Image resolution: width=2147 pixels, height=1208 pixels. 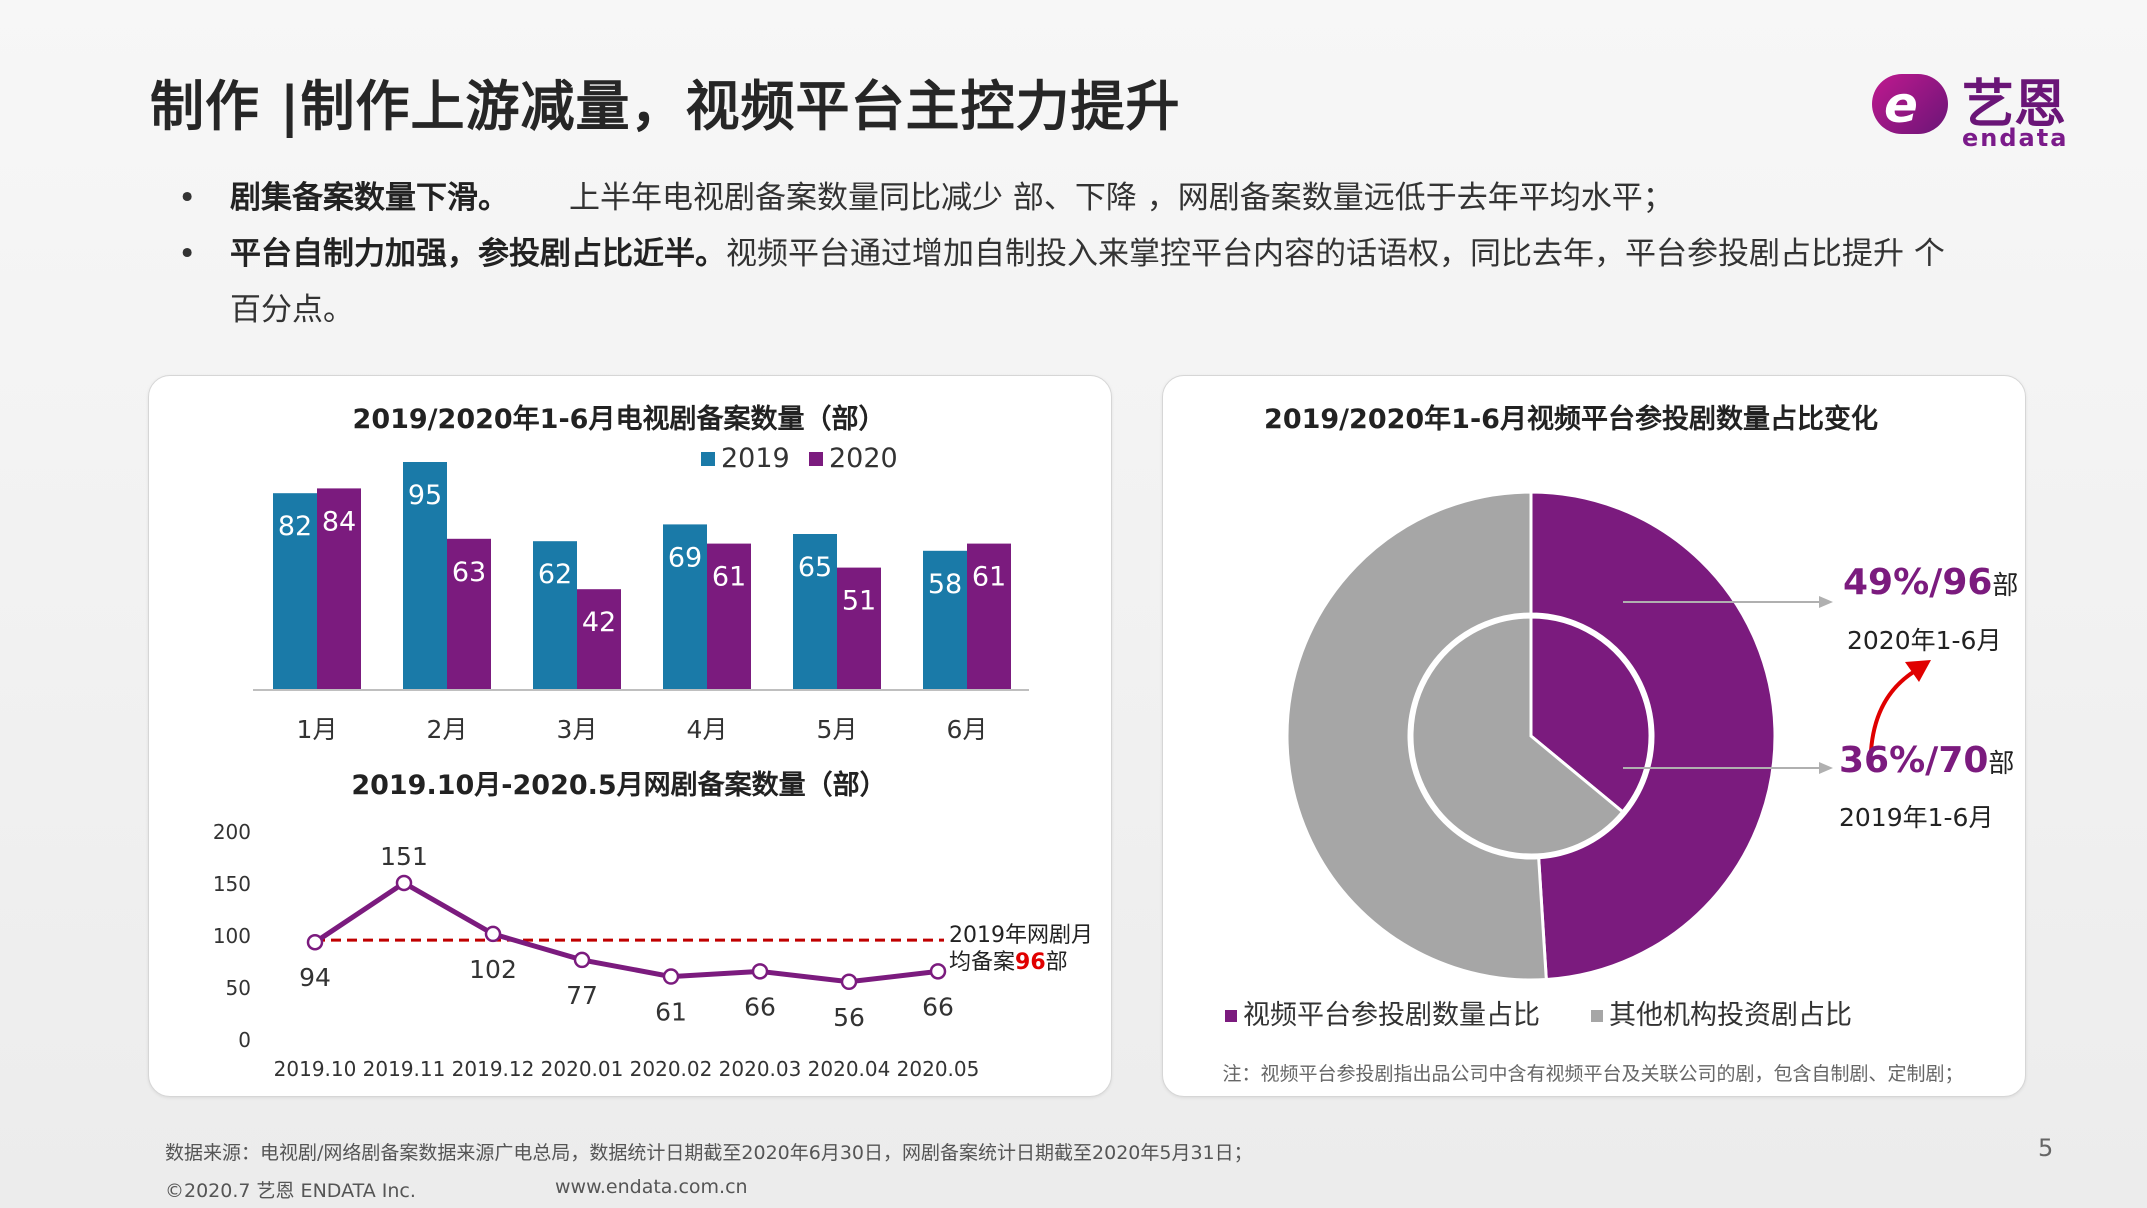 What do you see at coordinates (1517, 736) in the screenshot?
I see `inner-other-slice` at bounding box center [1517, 736].